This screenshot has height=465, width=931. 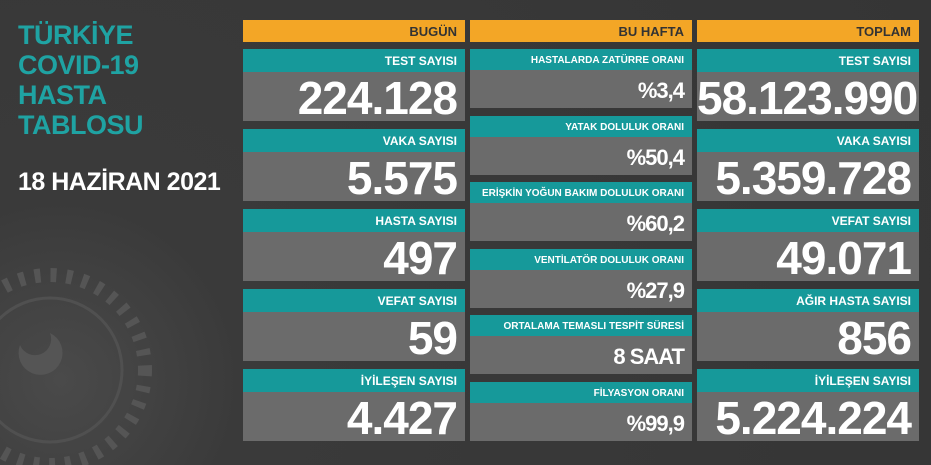 I want to click on stat-card: HASTALARDA ZATÜRRE ORANI %3,4, so click(x=581, y=78).